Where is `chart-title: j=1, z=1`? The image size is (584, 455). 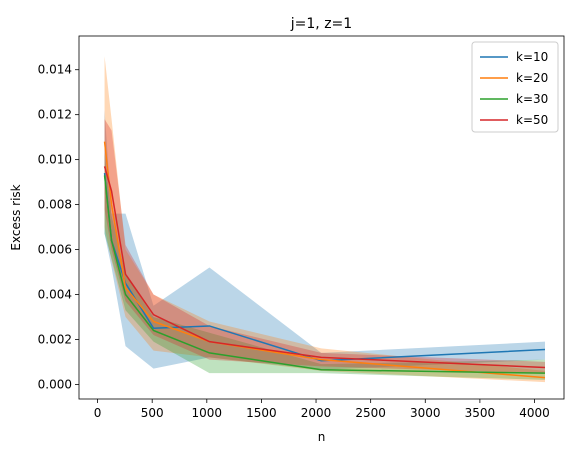 chart-title: j=1, z=1 is located at coordinates (321, 24).